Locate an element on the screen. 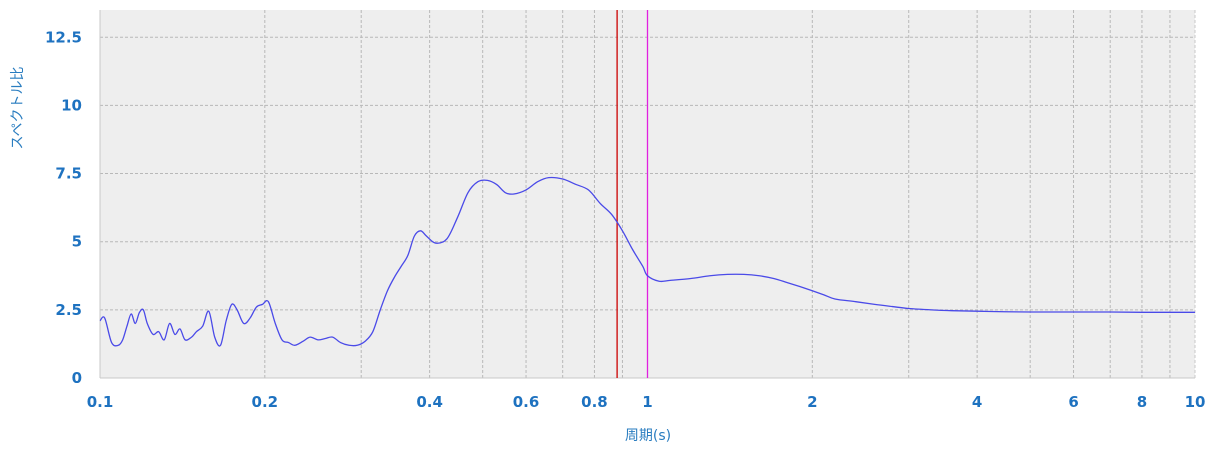 The image size is (1215, 449). x-tick-label: 4 is located at coordinates (977, 402).